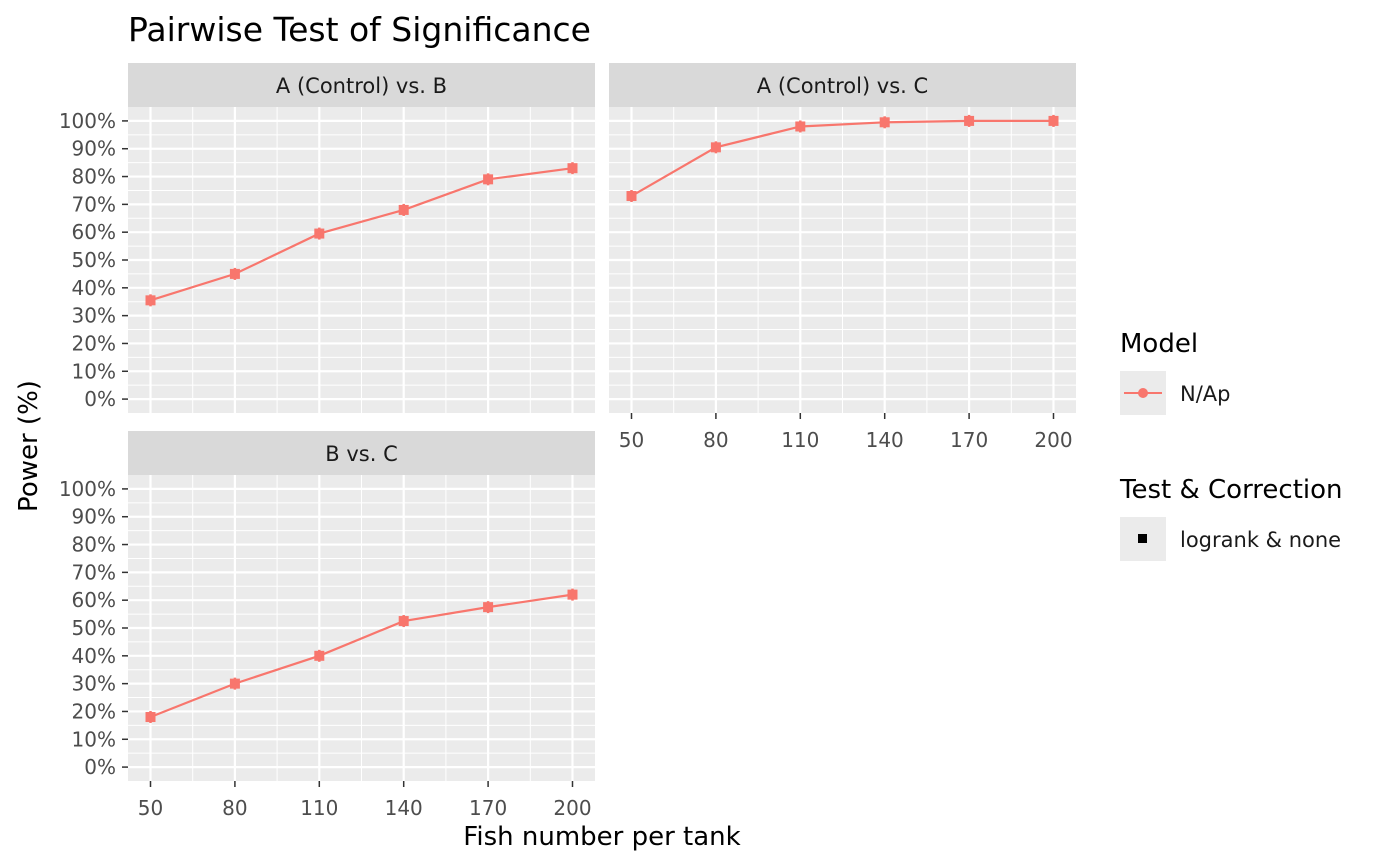 The height and width of the screenshot is (866, 1400). What do you see at coordinates (1260, 540) in the screenshot?
I see `legend-test-label: logrank & none` at bounding box center [1260, 540].